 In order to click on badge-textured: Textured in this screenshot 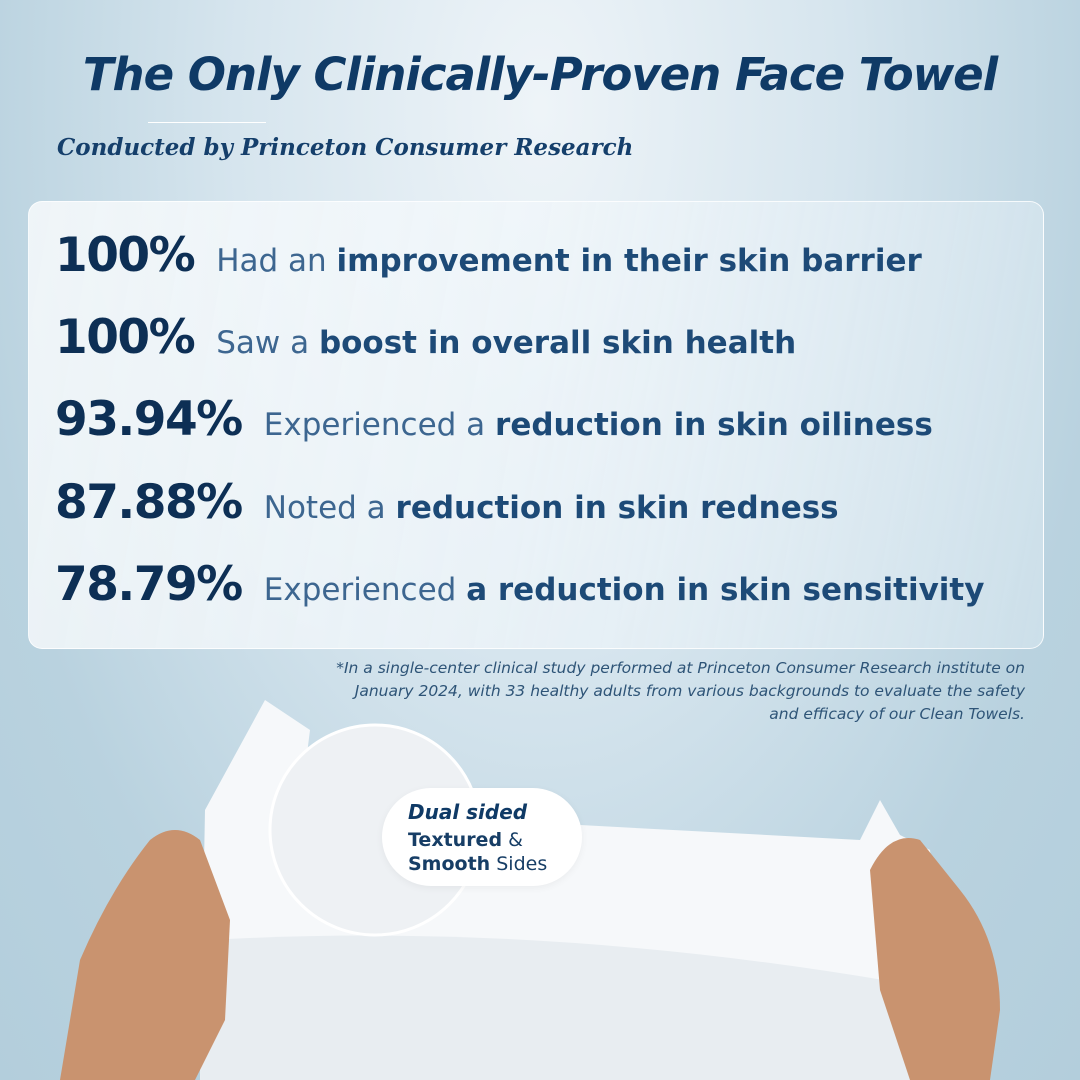, I will do `click(455, 840)`.